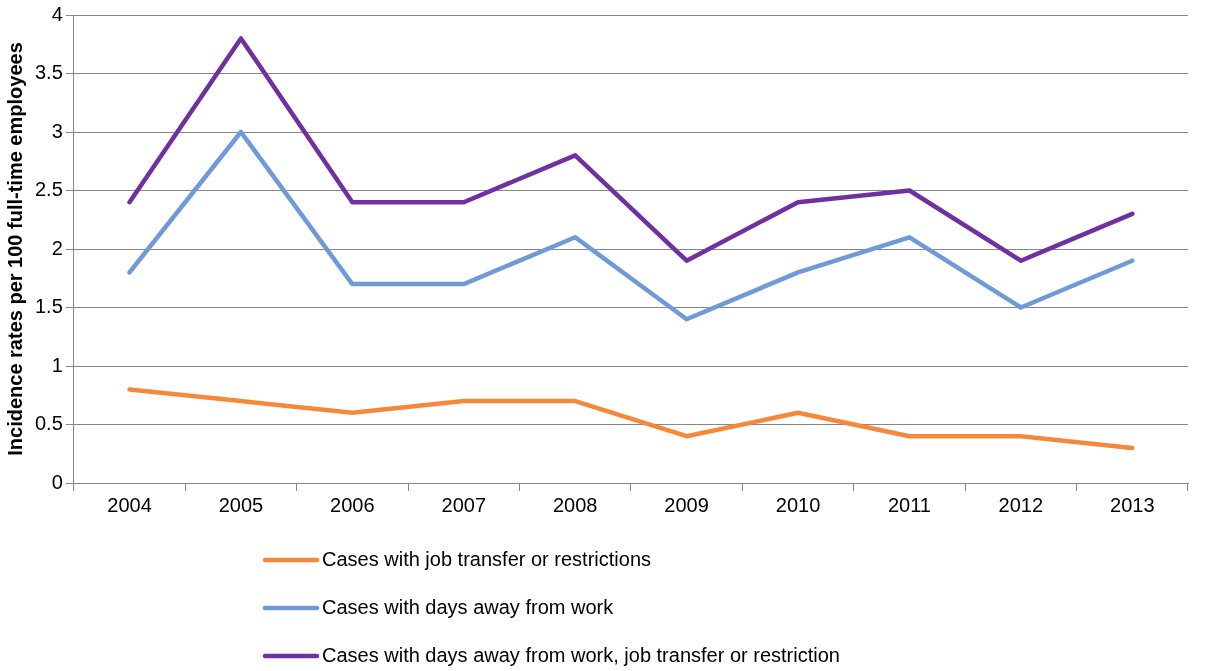 The height and width of the screenshot is (671, 1218). I want to click on x-tick-label: 2004, so click(129, 504).